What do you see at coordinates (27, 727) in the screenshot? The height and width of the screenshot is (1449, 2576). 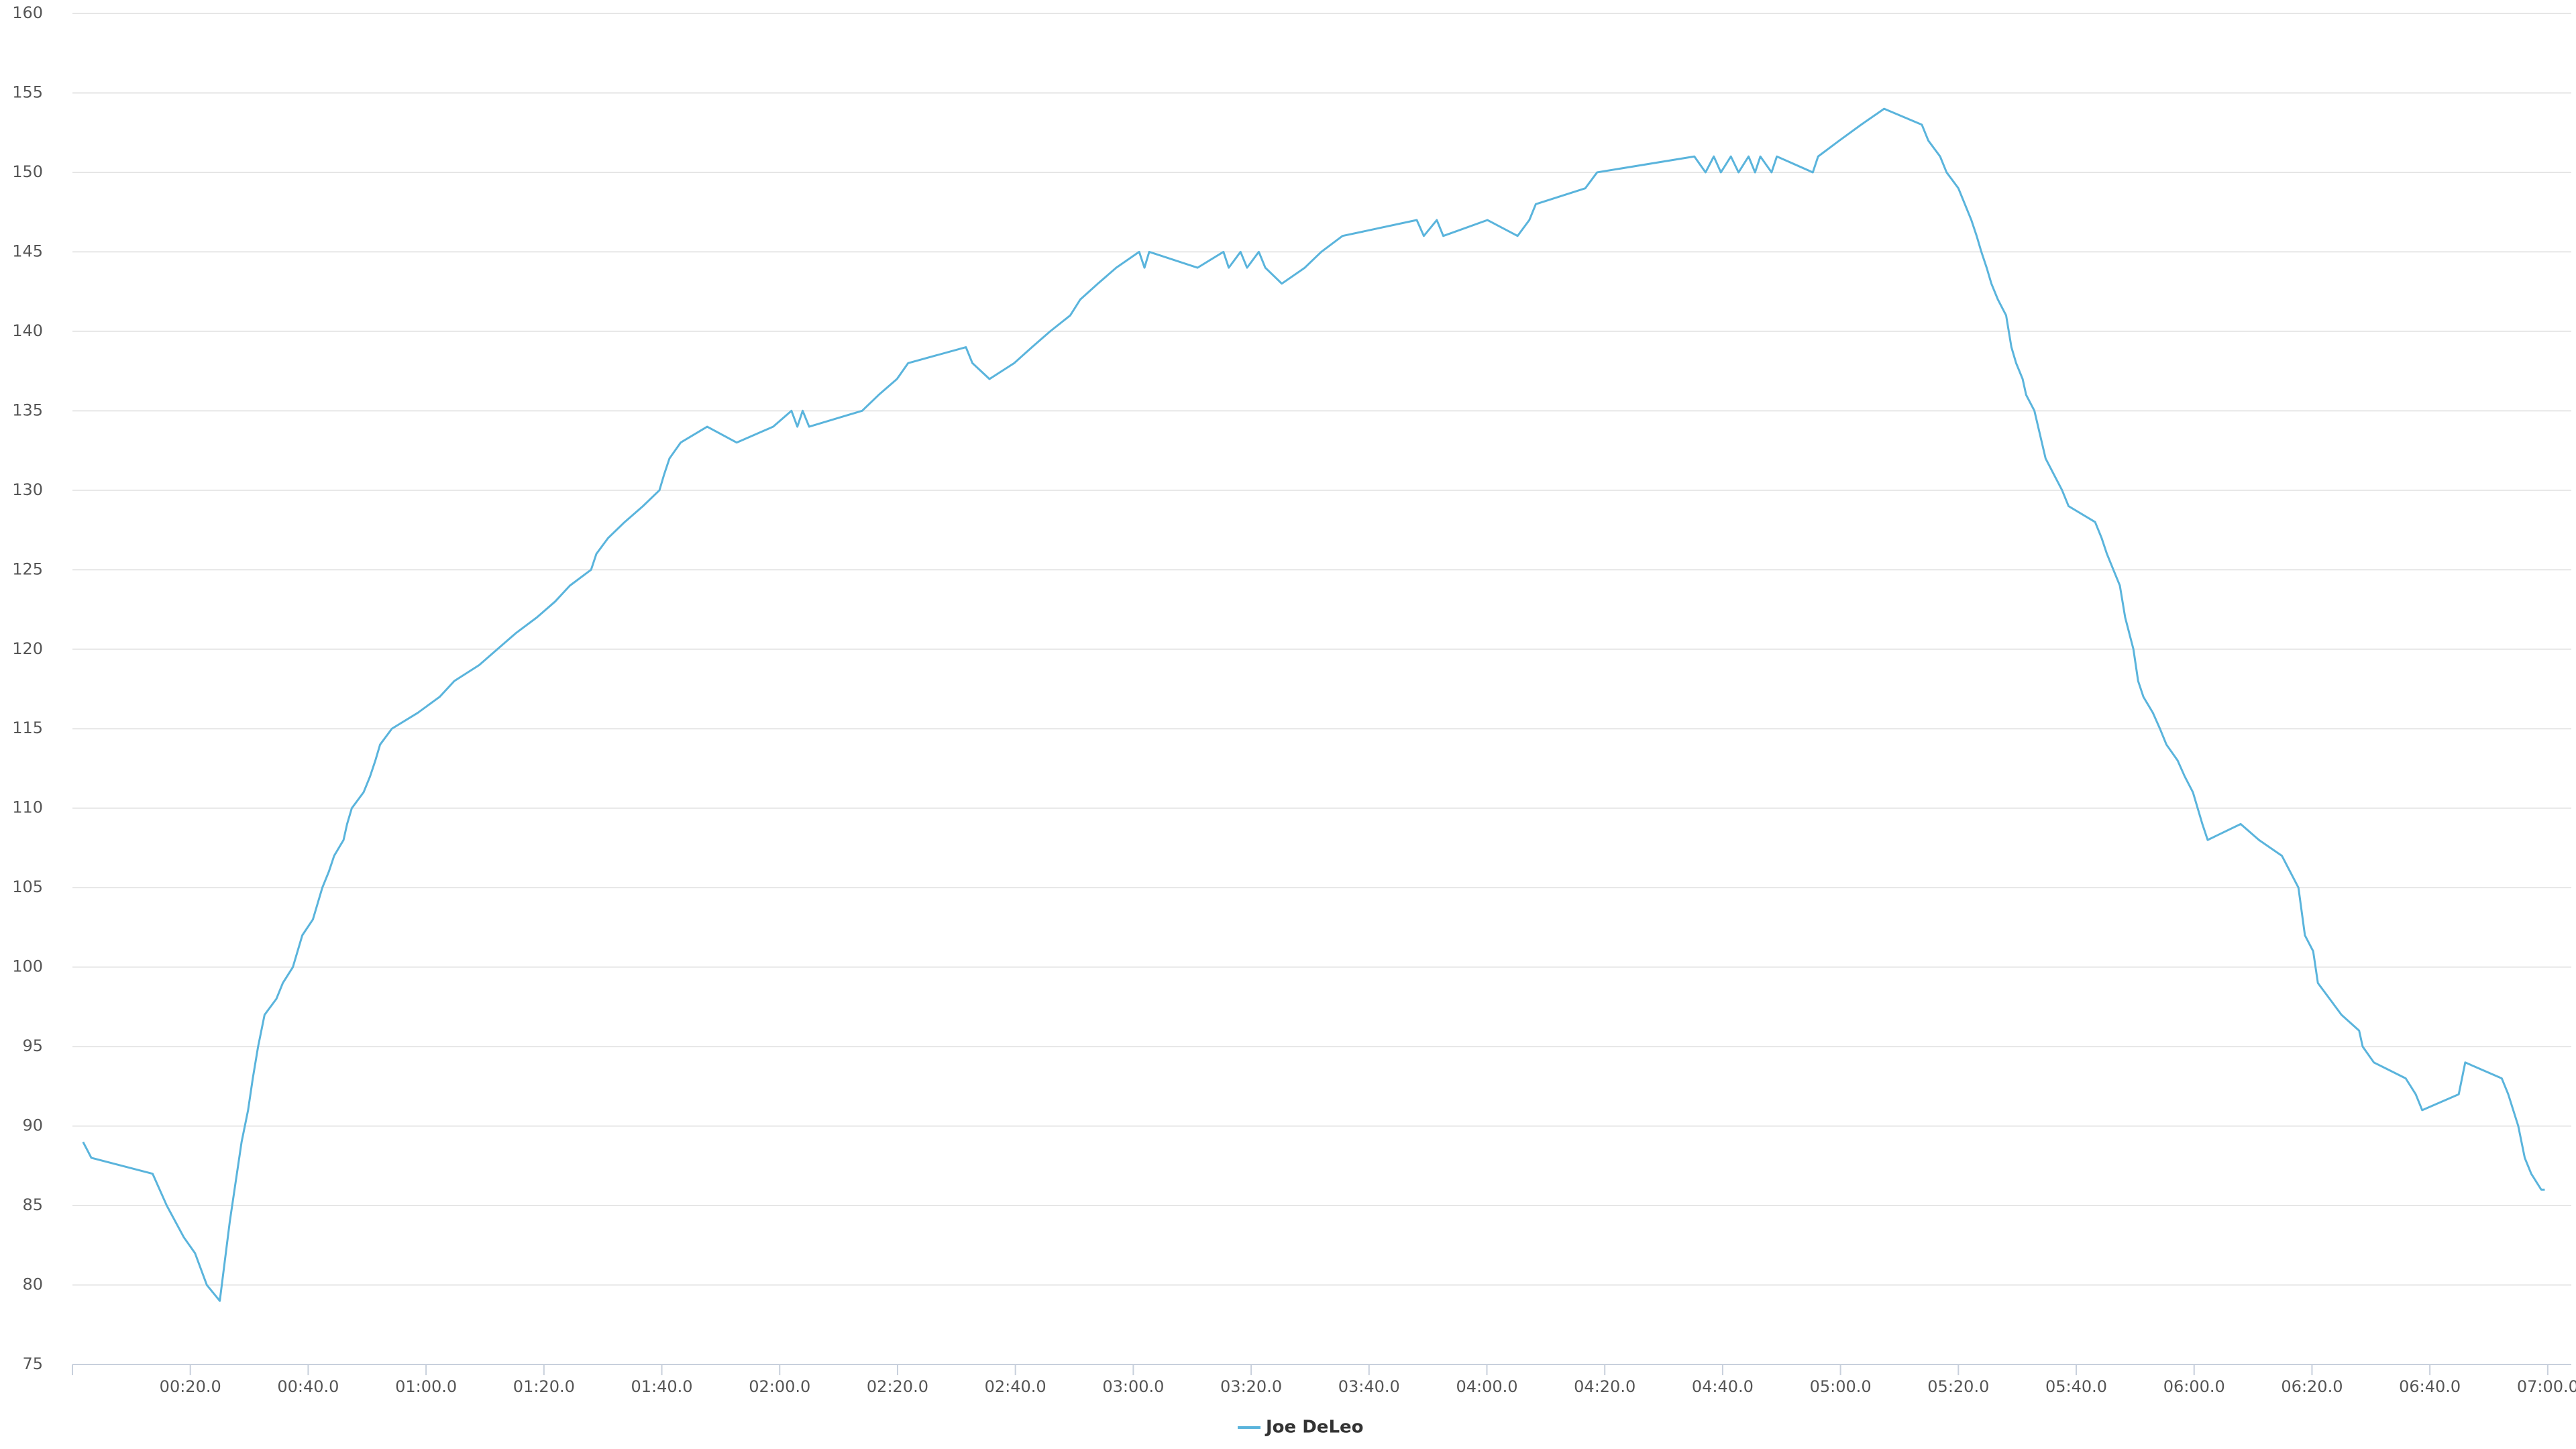 I see `y-tick-label: 115` at bounding box center [27, 727].